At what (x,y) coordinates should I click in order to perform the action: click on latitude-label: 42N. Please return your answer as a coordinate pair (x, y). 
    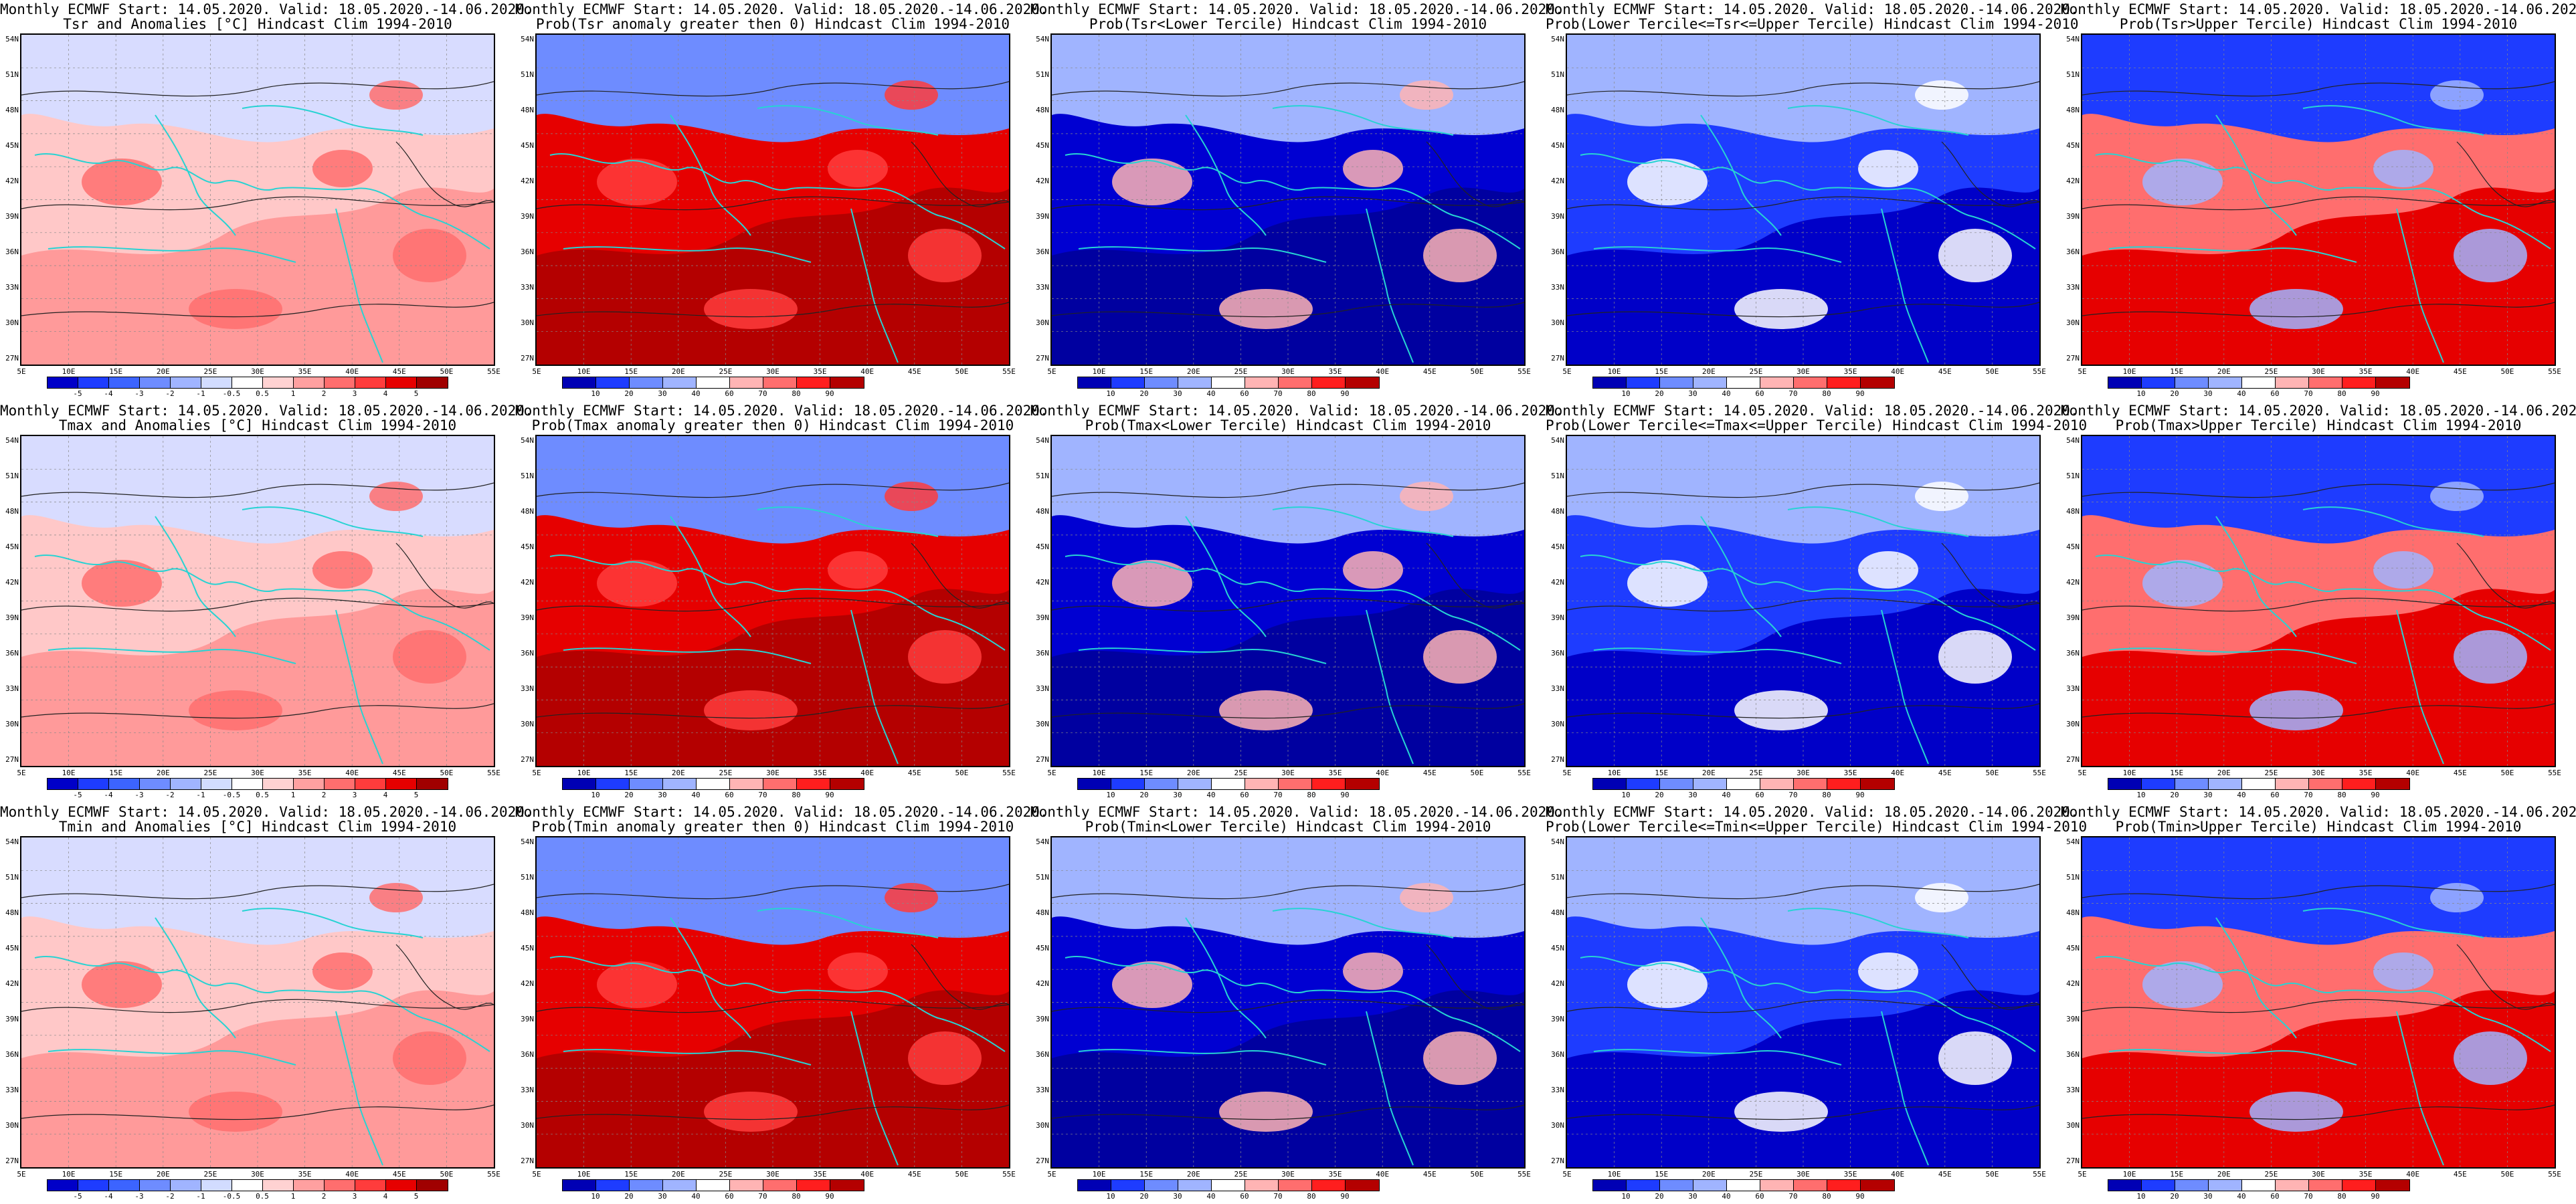
    Looking at the image, I should click on (12, 983).